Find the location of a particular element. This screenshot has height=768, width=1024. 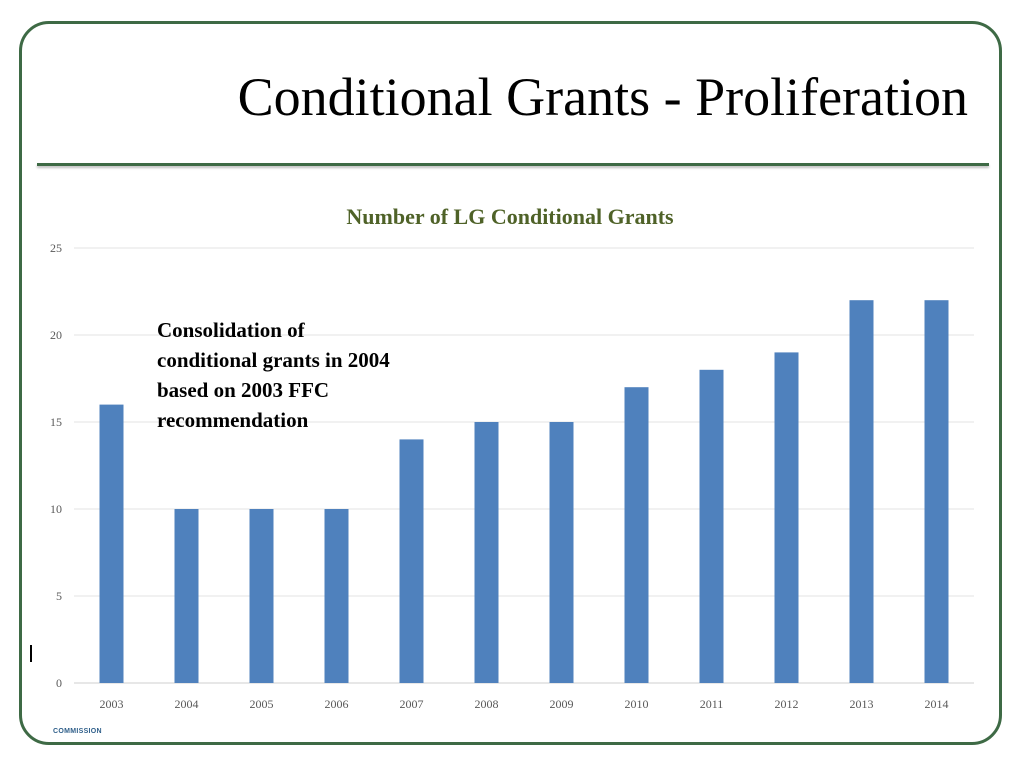

y-axis-ticks: 0 5 10 15 20 25 is located at coordinates (56, 465).